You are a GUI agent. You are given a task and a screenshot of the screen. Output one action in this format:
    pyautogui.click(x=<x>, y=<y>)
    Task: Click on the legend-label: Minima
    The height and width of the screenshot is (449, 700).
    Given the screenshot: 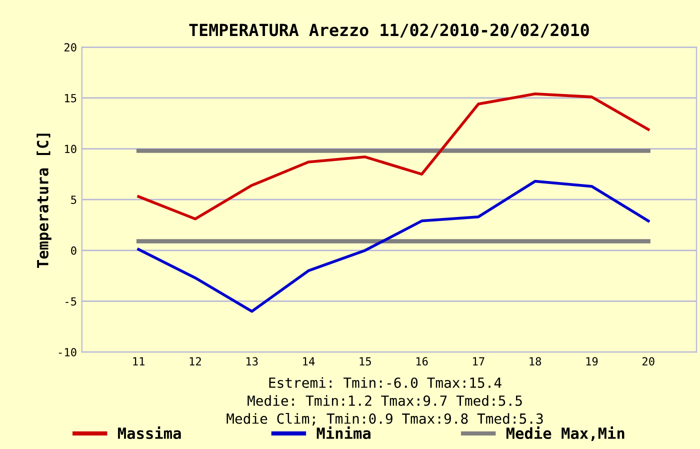 What is the action you would take?
    pyautogui.click(x=343, y=433)
    